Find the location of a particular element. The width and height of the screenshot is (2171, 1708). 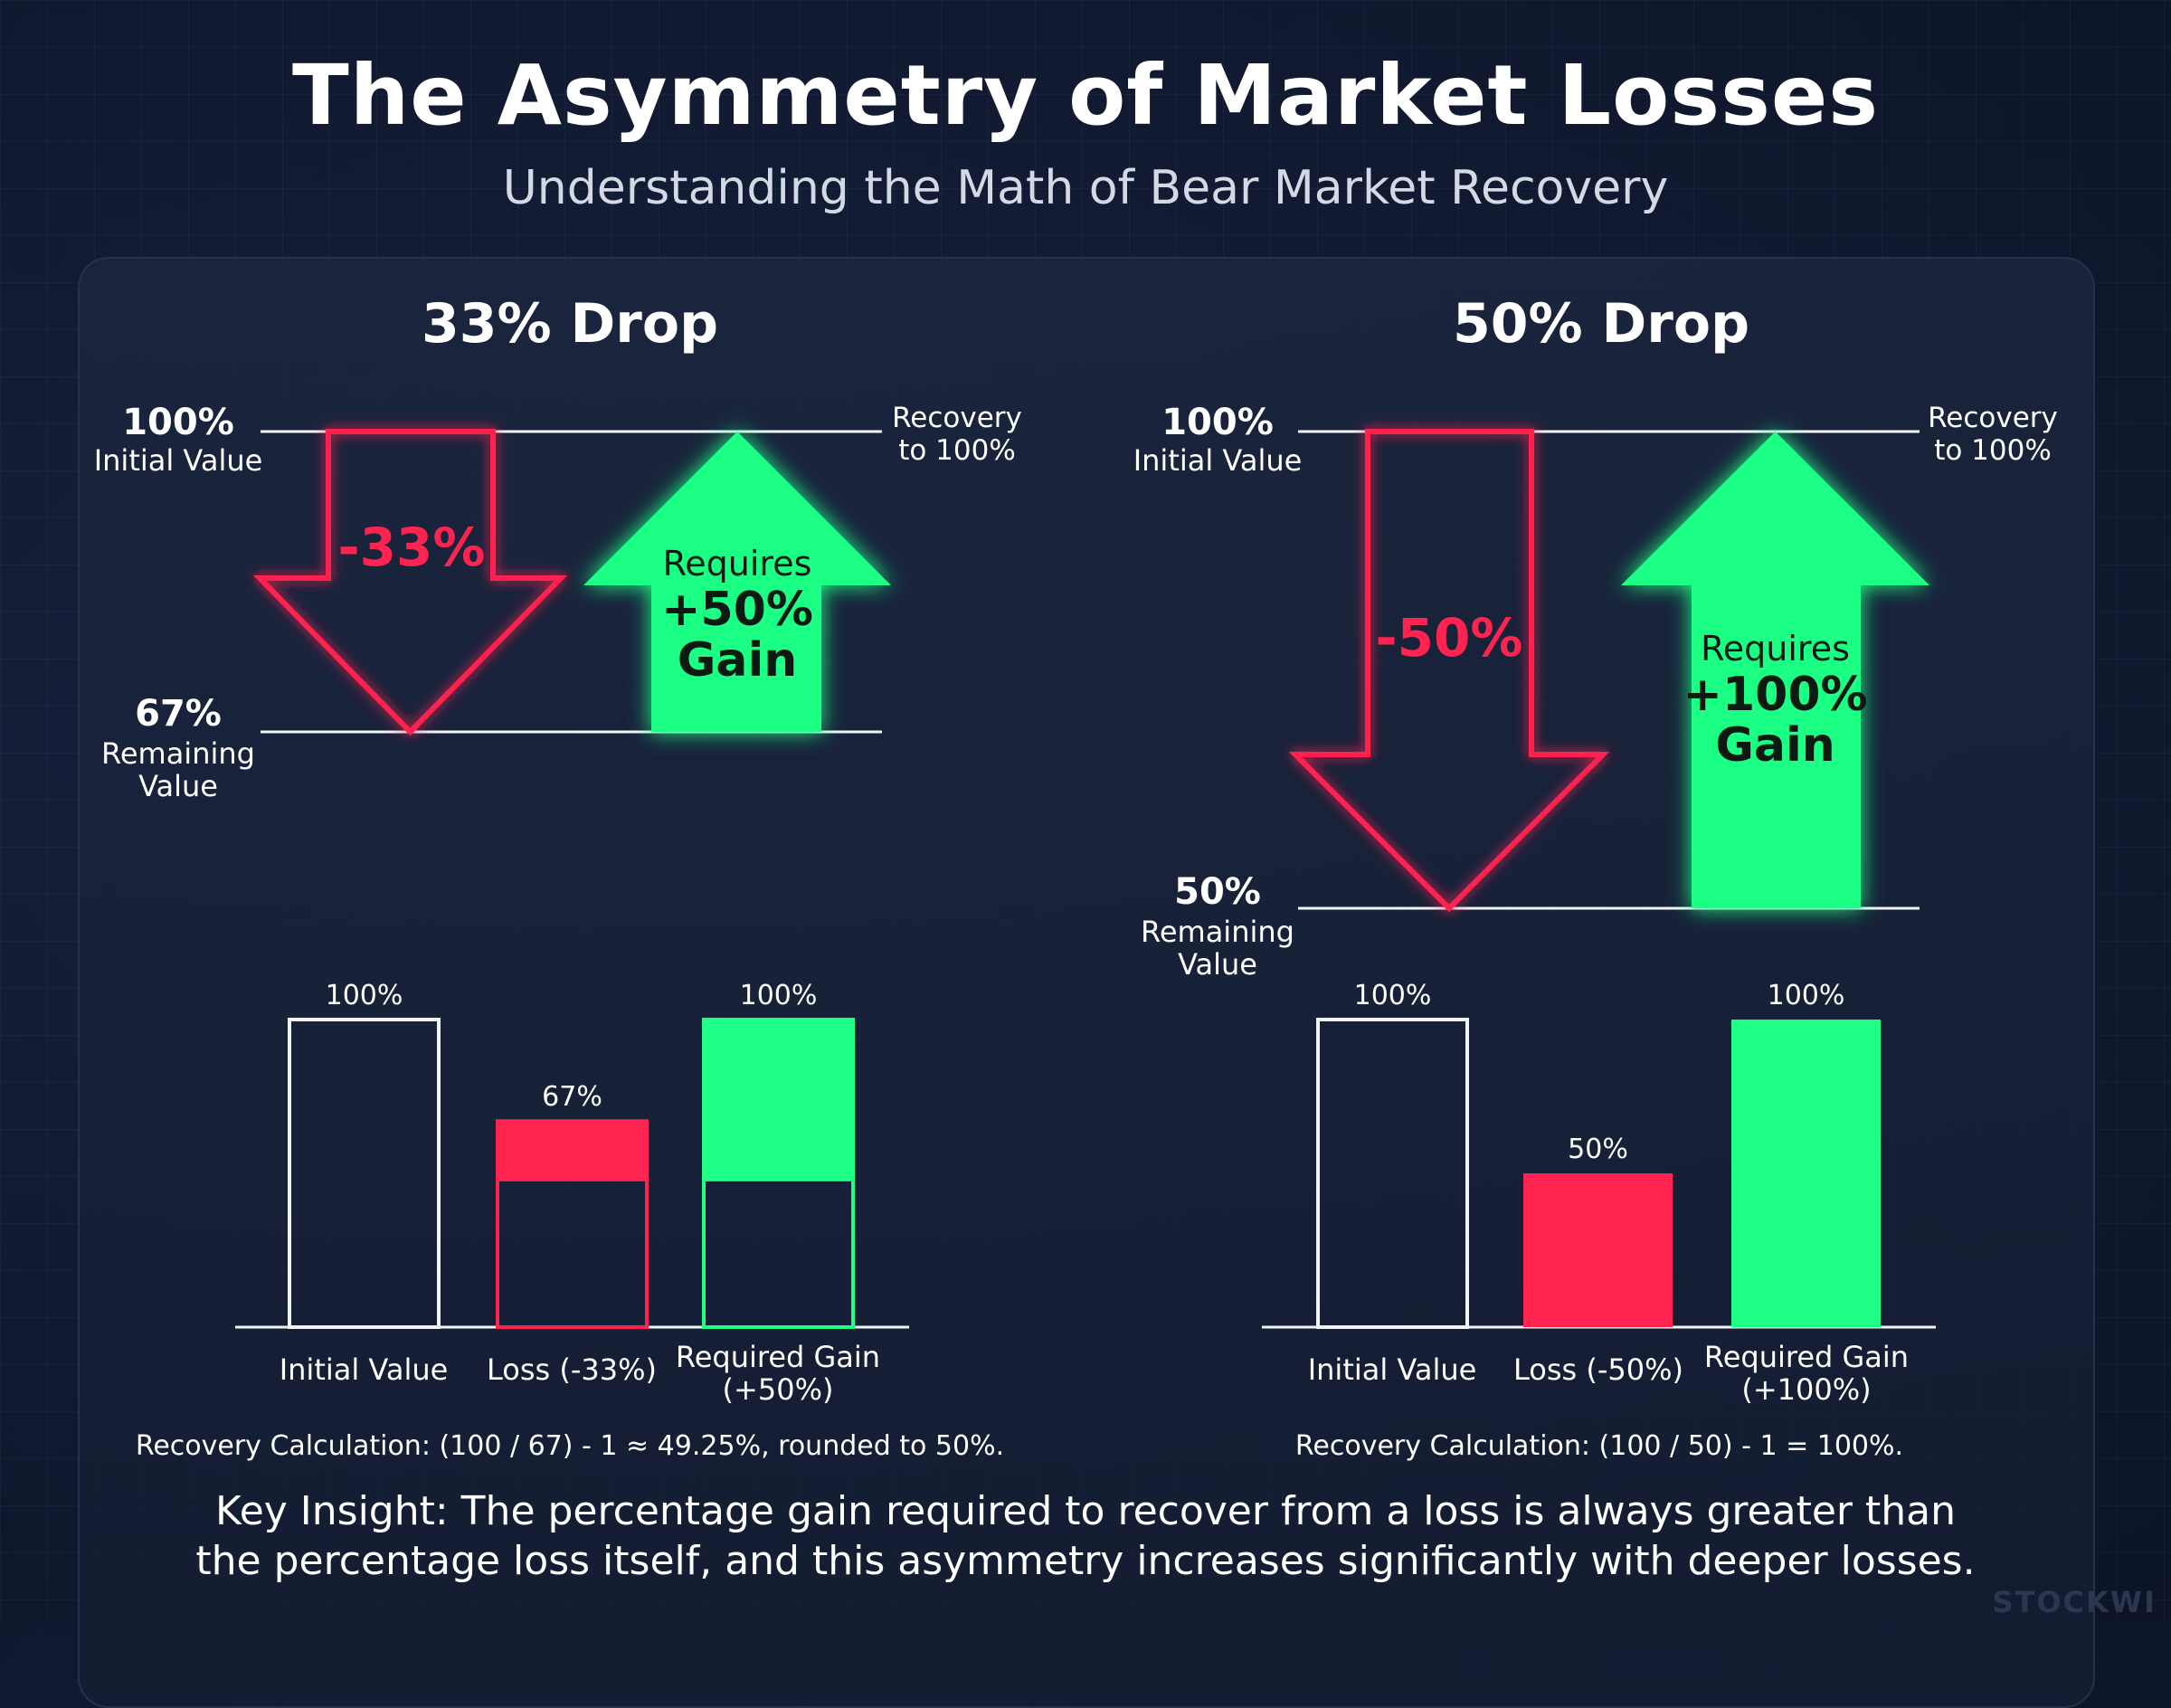

bottom-value-label: 50% is located at coordinates (1217, 892).